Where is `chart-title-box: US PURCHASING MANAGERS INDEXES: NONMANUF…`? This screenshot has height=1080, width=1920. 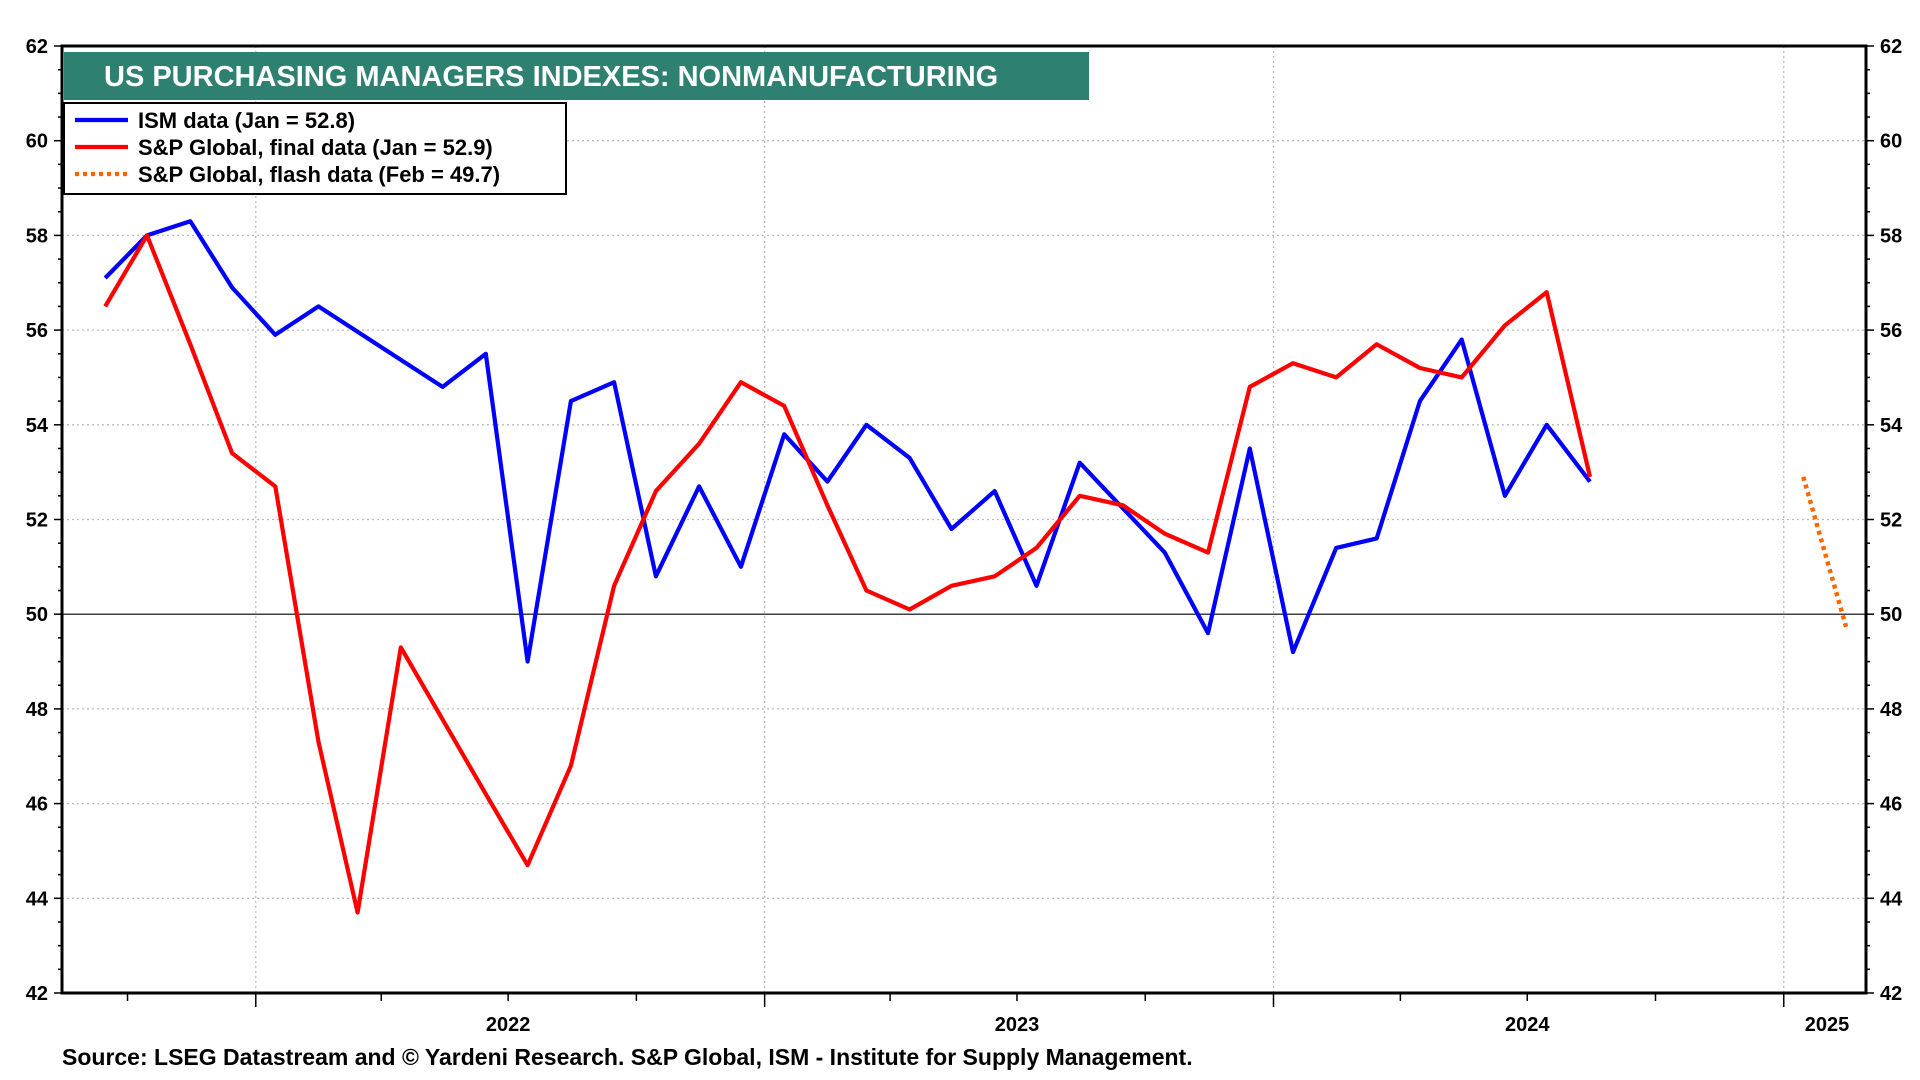 chart-title-box: US PURCHASING MANAGERS INDEXES: NONMANUF… is located at coordinates (576, 76).